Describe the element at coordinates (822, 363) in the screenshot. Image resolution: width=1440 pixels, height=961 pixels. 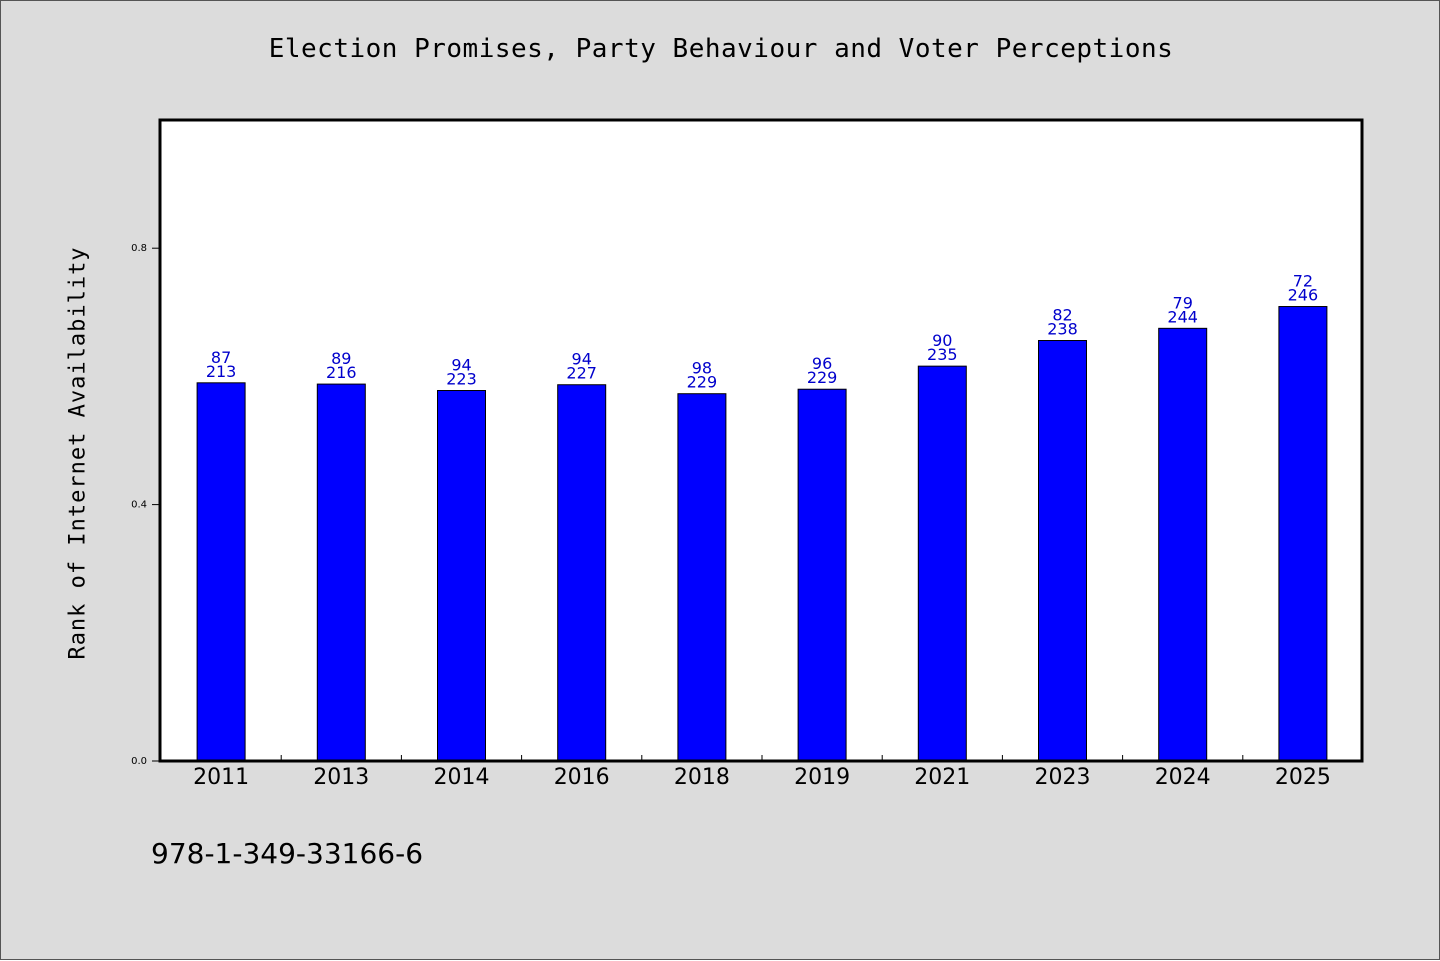
I see `bar-label-top: 96` at that location.